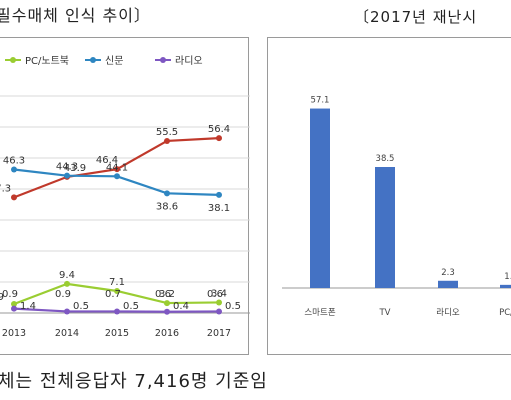 The height and width of the screenshot is (400, 511). I want to click on data-label: 1.4, so click(28, 306).